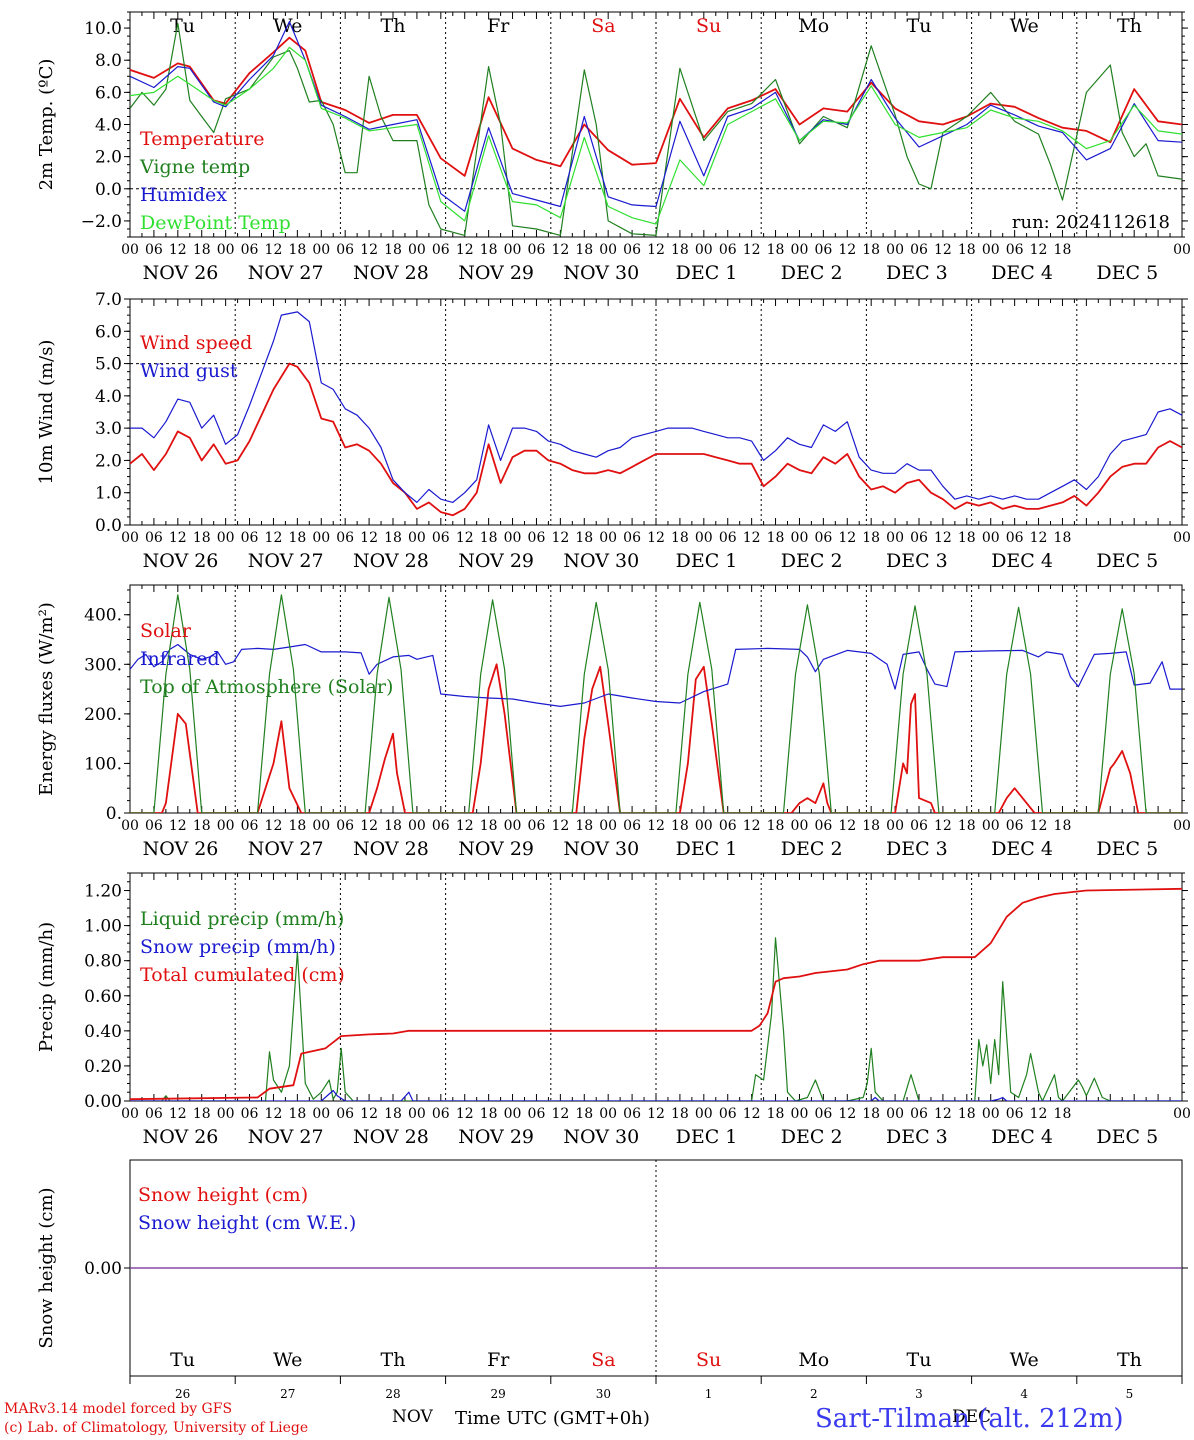 The width and height of the screenshot is (1194, 1440). I want to click on legend-entry: Liquid precip (mm/h), so click(242, 919).